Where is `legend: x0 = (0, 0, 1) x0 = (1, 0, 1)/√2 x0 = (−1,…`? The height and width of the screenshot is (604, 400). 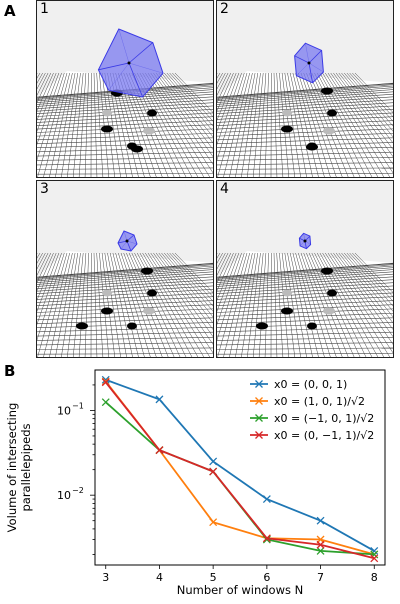
legend: x0 = (0, 0, 1) x0 = (1, 0, 1)/√2 x0 = (−1,… is located at coordinates (312, 410).